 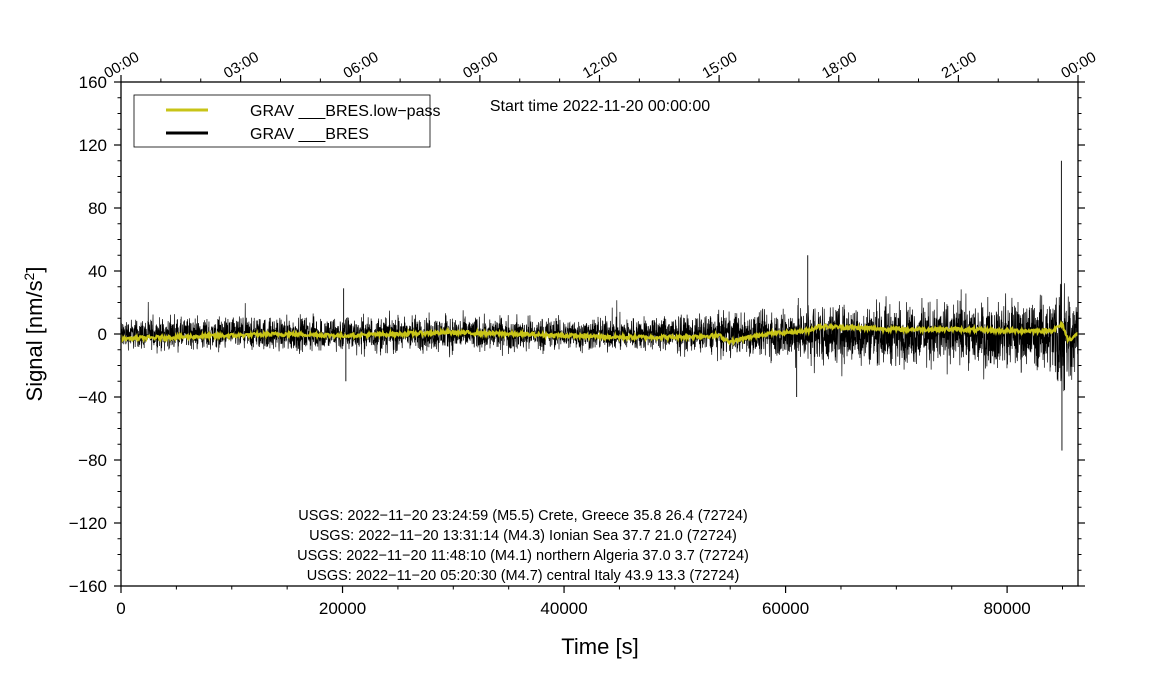 I want to click on y-tick-label: 120, so click(x=93, y=145).